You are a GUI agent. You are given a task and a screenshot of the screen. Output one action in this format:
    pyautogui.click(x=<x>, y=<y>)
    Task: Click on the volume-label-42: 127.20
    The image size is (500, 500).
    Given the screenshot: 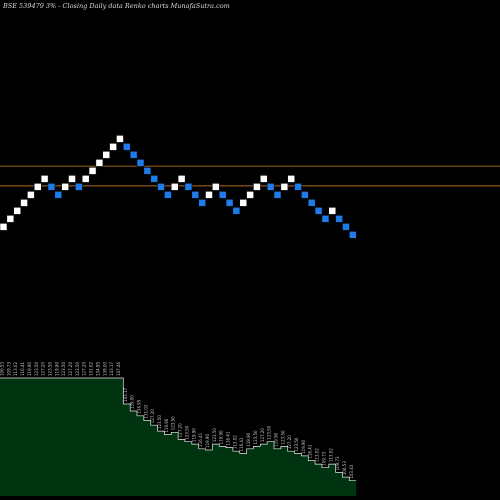 What is the action you would take?
    pyautogui.click(x=289, y=442)
    